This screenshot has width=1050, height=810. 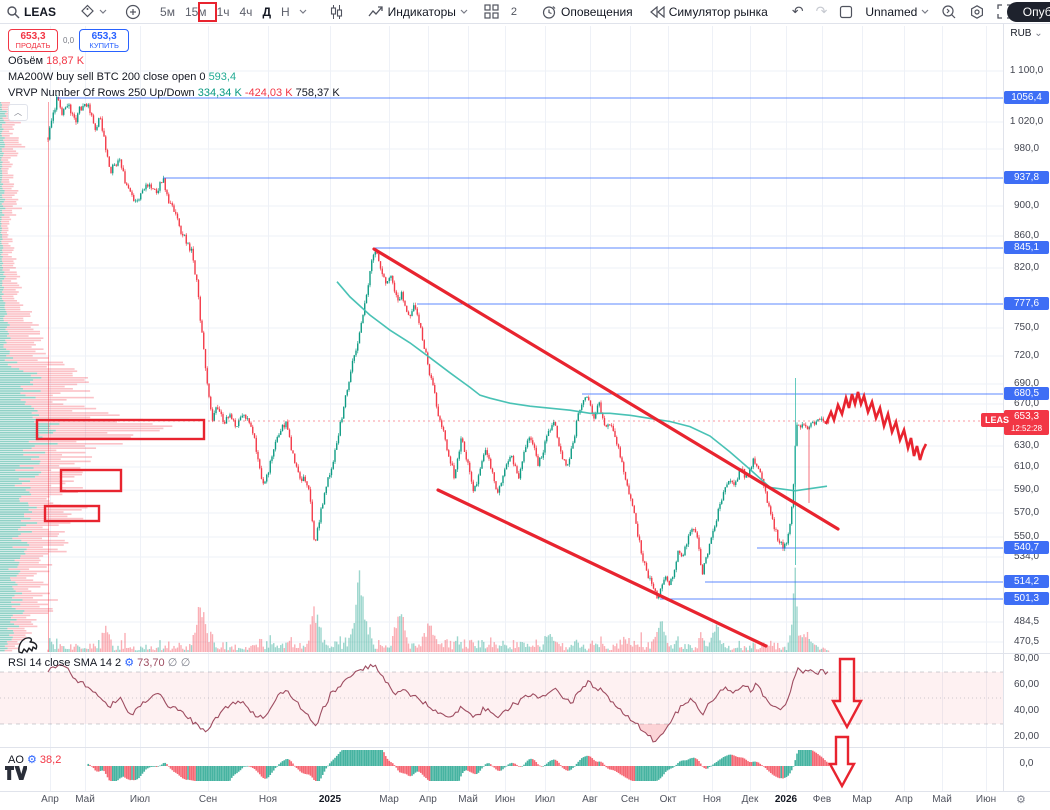 What do you see at coordinates (1026, 489) in the screenshot?
I see `price-tick-label: 590,0` at bounding box center [1026, 489].